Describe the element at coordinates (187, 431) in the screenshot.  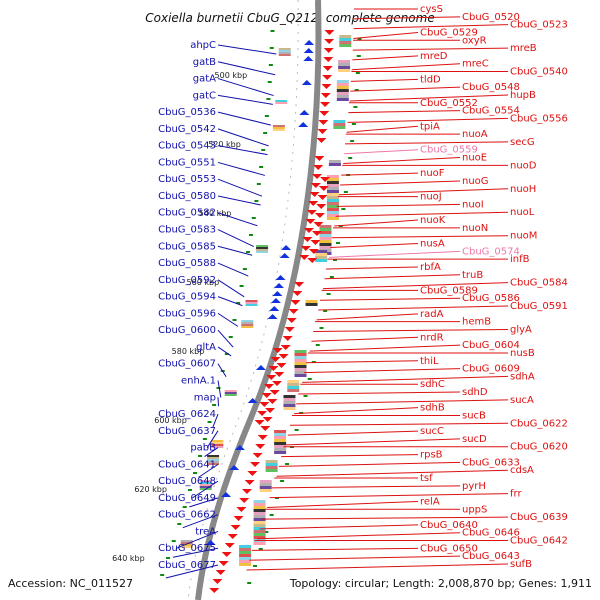
I see `left-gene-label: CbuG_0637` at that location.